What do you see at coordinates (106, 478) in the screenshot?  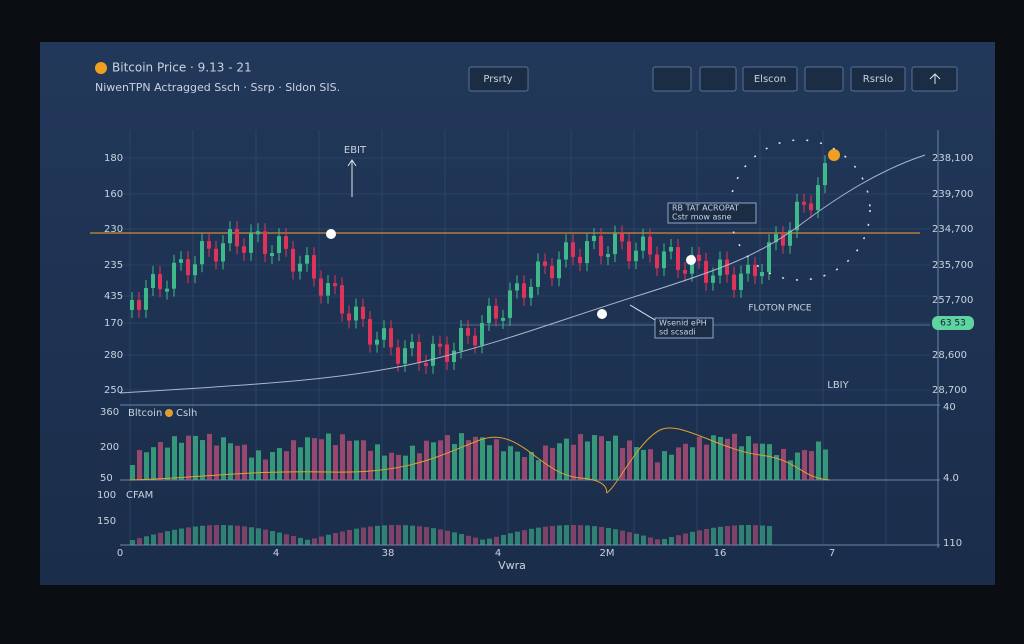 I see `y-tick-label: 50` at bounding box center [106, 478].